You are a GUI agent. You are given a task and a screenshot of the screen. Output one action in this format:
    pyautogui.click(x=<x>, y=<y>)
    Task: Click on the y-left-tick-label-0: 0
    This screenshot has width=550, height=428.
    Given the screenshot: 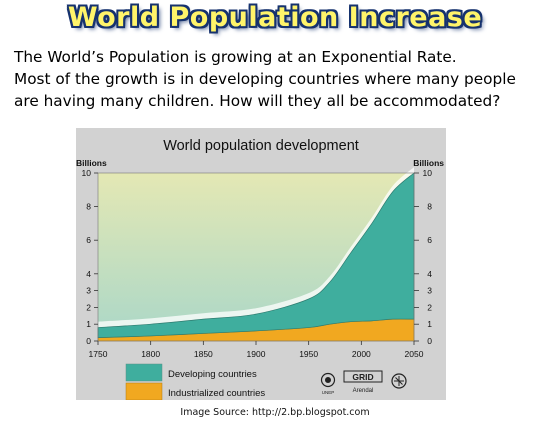 What is the action you would take?
    pyautogui.click(x=88, y=341)
    